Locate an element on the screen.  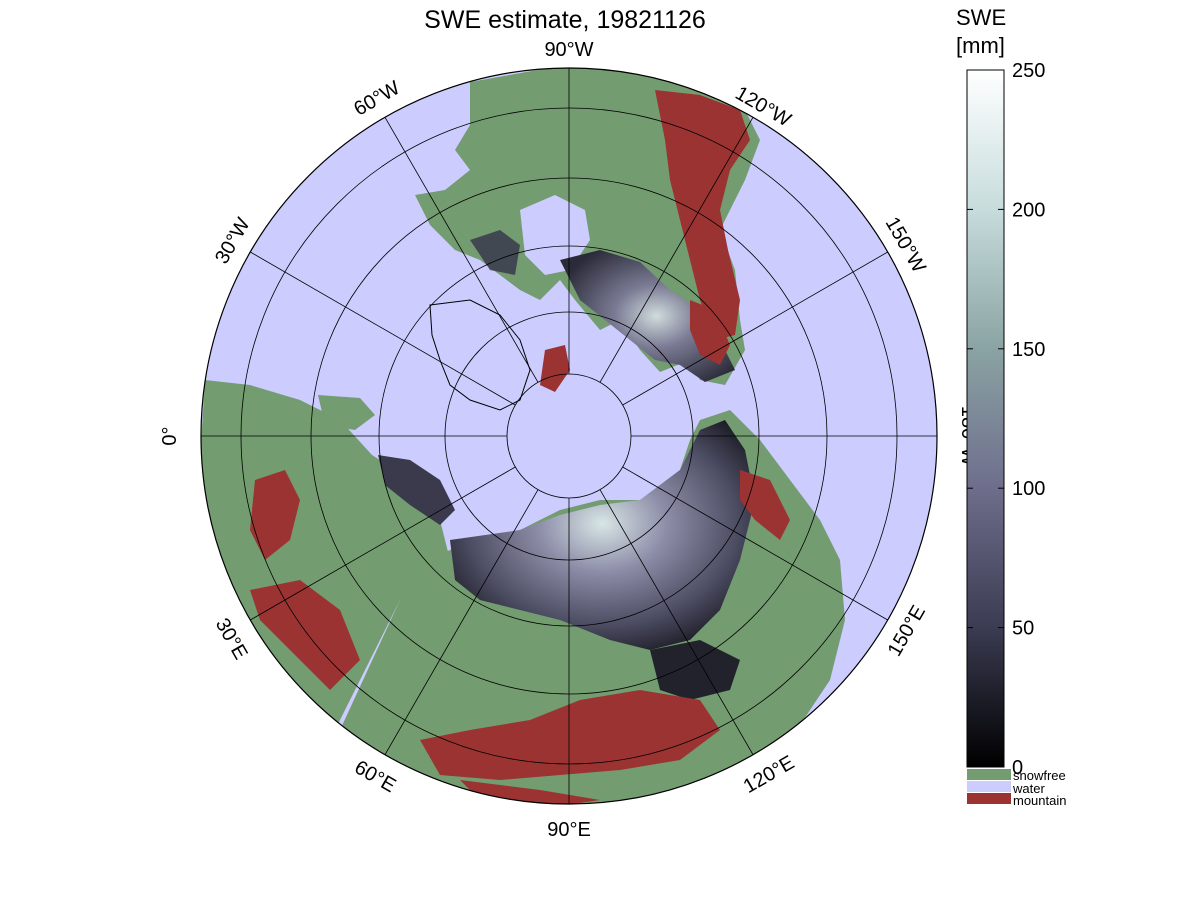
lon-30e: 30°E is located at coordinates (231, 639).